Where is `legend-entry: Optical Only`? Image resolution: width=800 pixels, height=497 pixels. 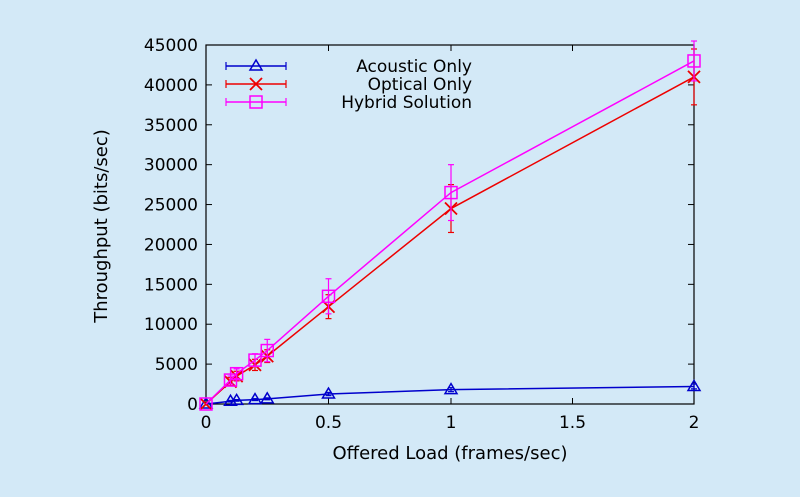 legend-entry: Optical Only is located at coordinates (348, 85).